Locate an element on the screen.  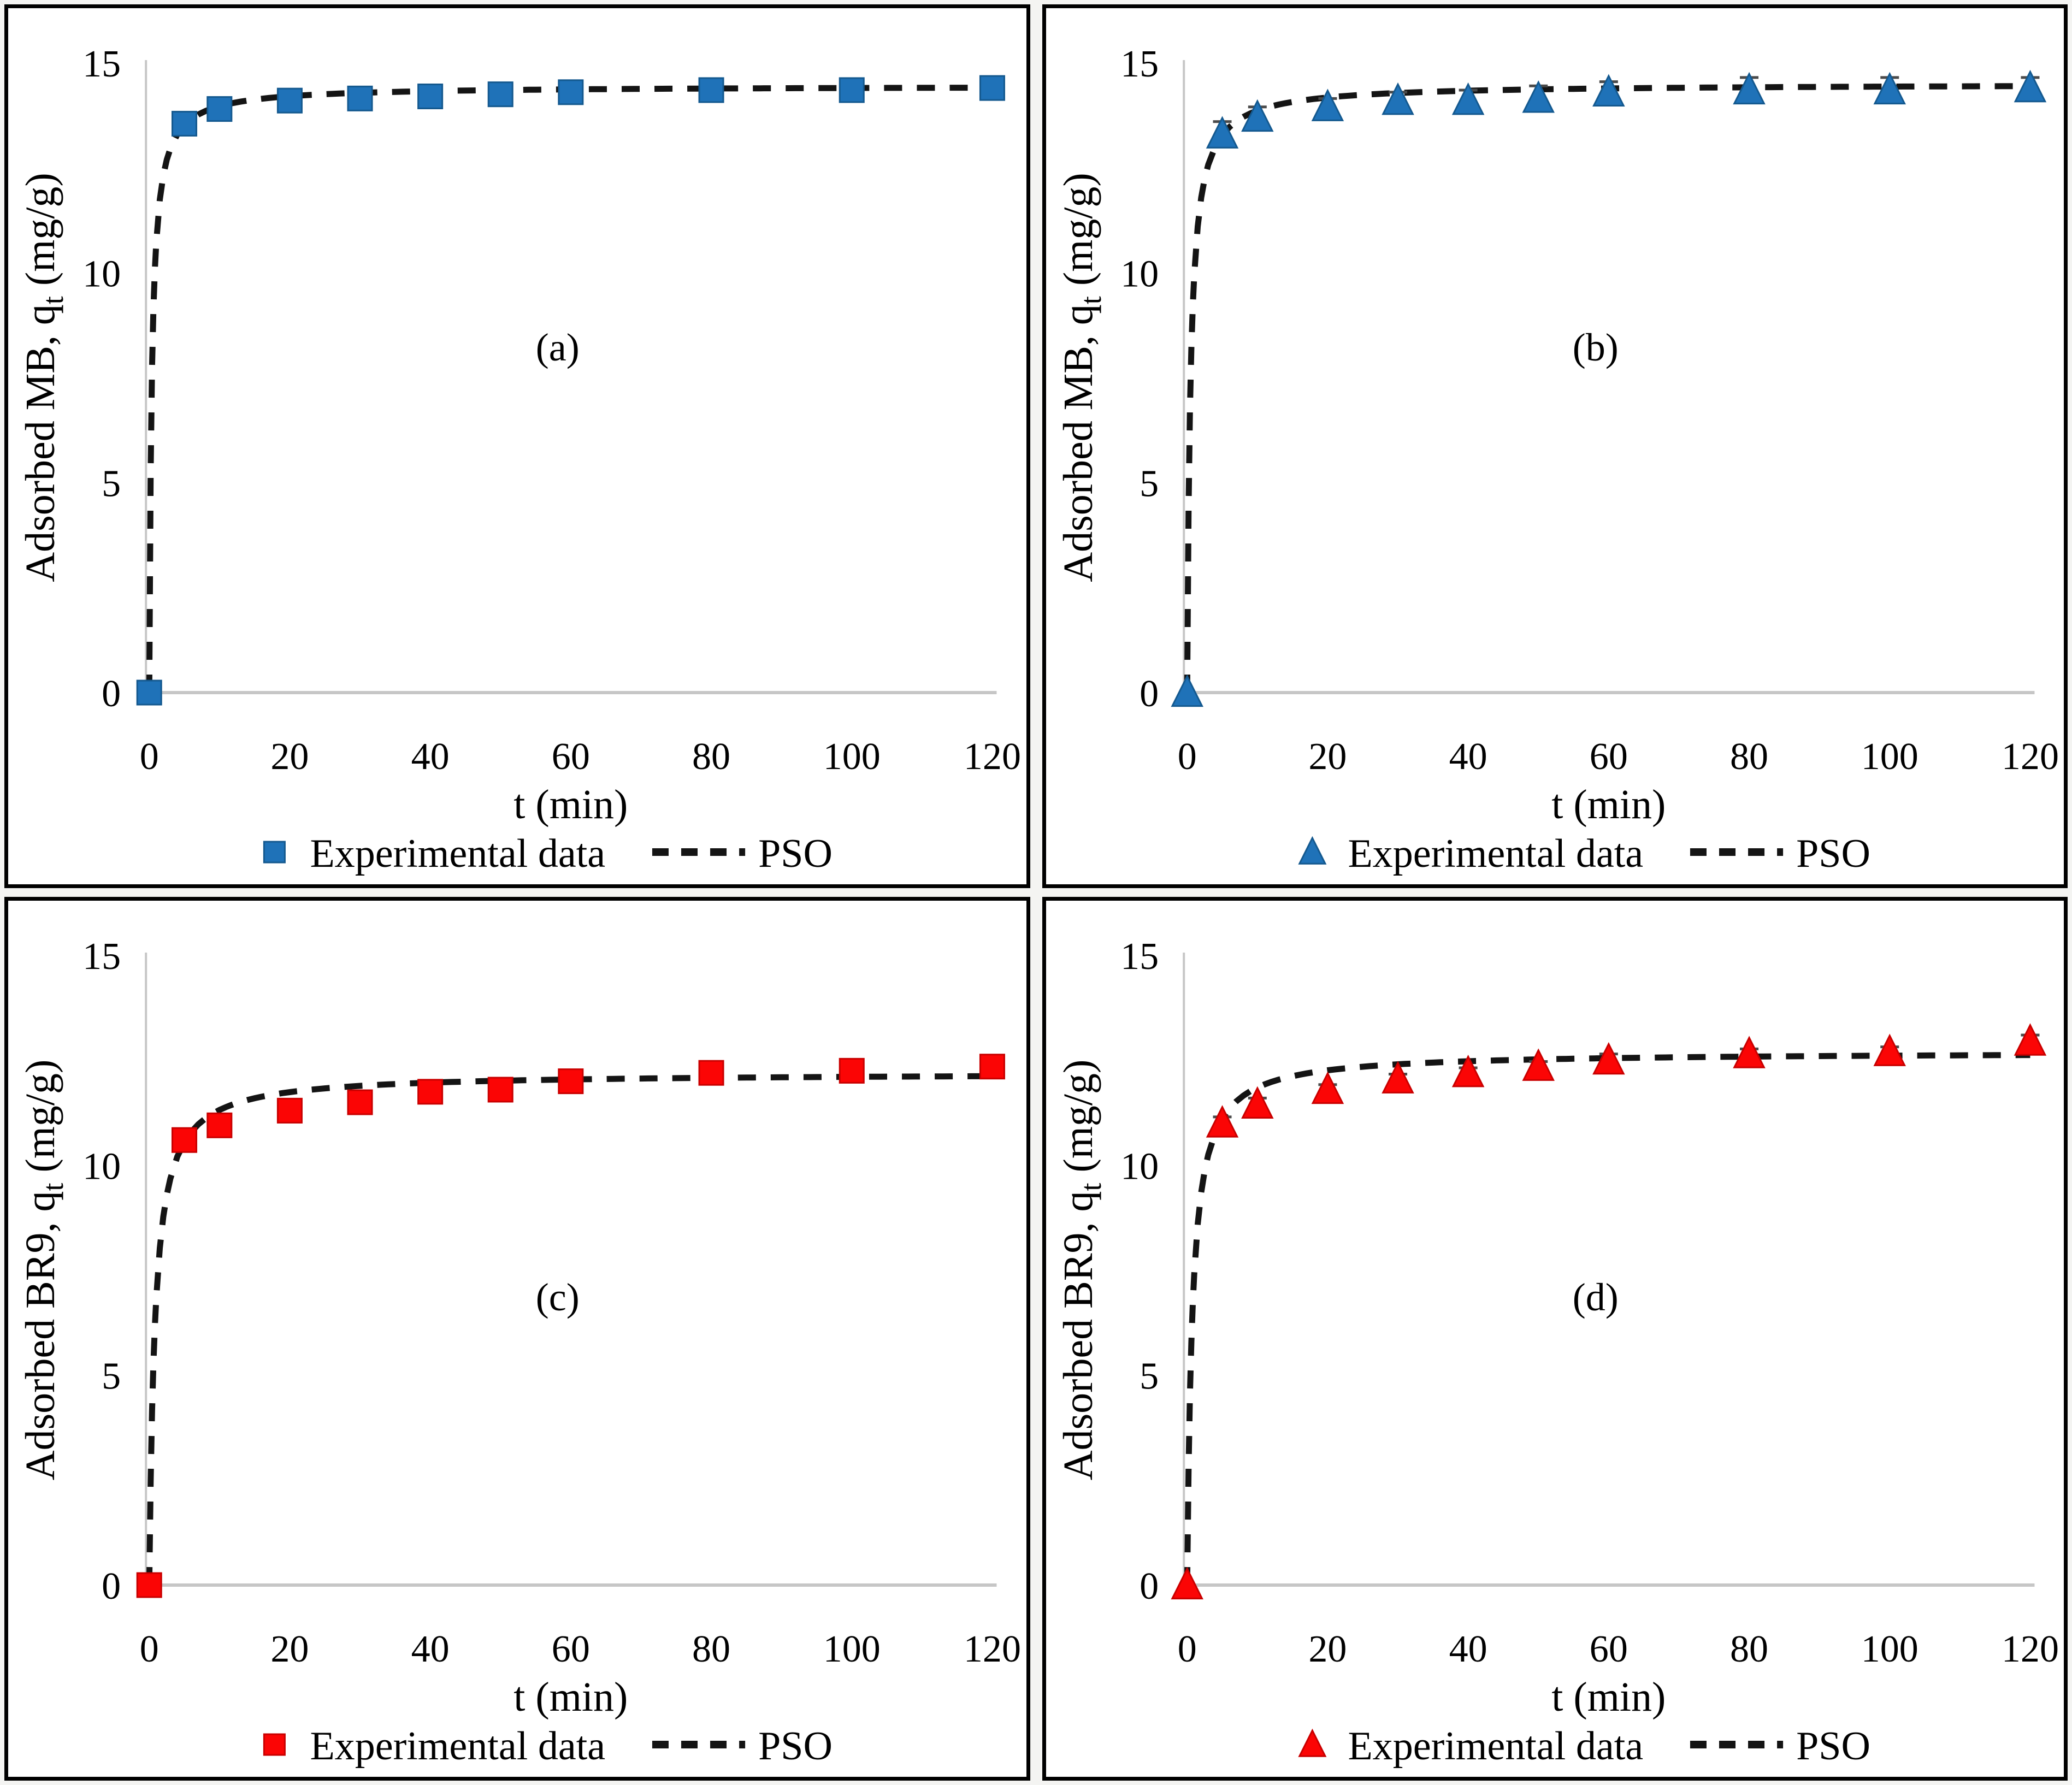
legend-model-label: PSO is located at coordinates (795, 1746).